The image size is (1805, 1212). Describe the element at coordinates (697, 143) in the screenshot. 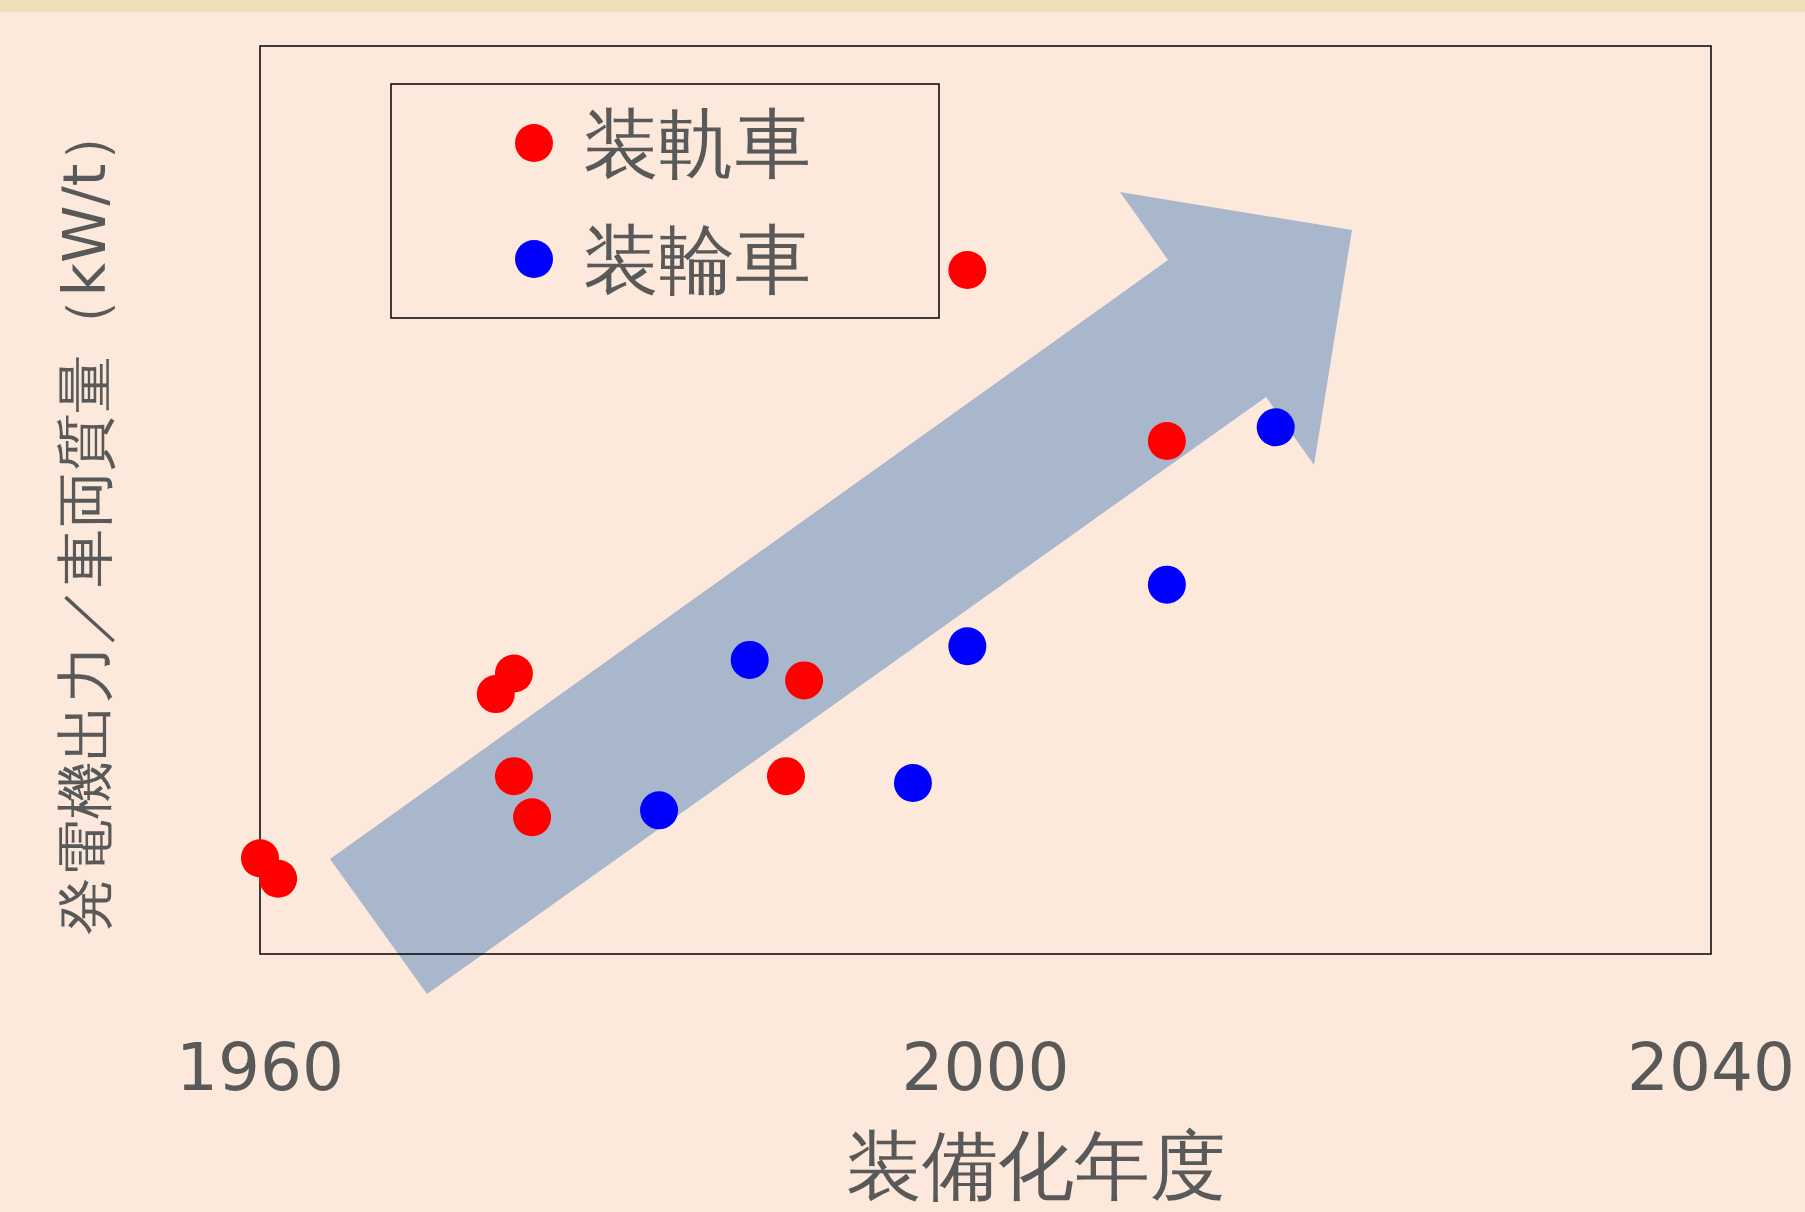

I see `legend-label: 装軌車` at that location.